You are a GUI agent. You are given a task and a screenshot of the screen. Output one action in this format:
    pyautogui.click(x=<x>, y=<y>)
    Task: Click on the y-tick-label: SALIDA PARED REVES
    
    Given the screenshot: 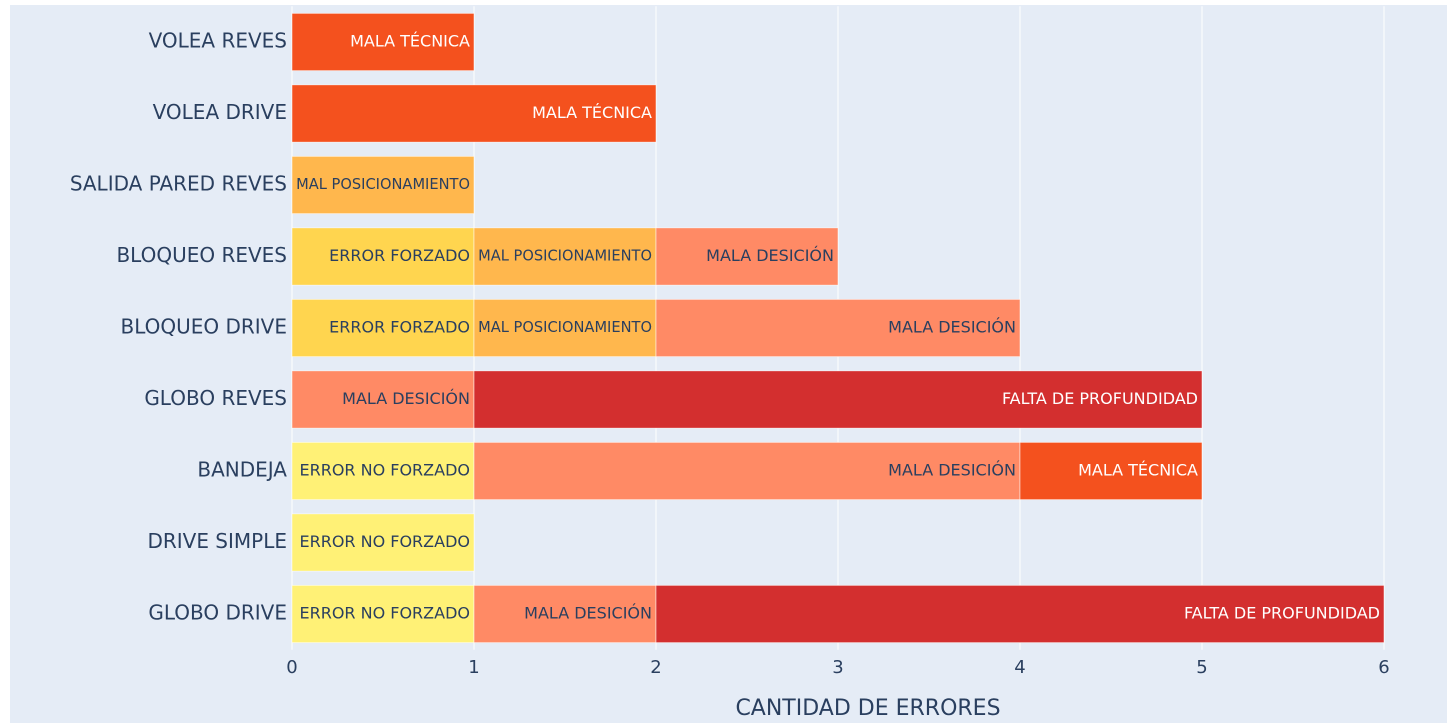 What is the action you would take?
    pyautogui.click(x=178, y=184)
    